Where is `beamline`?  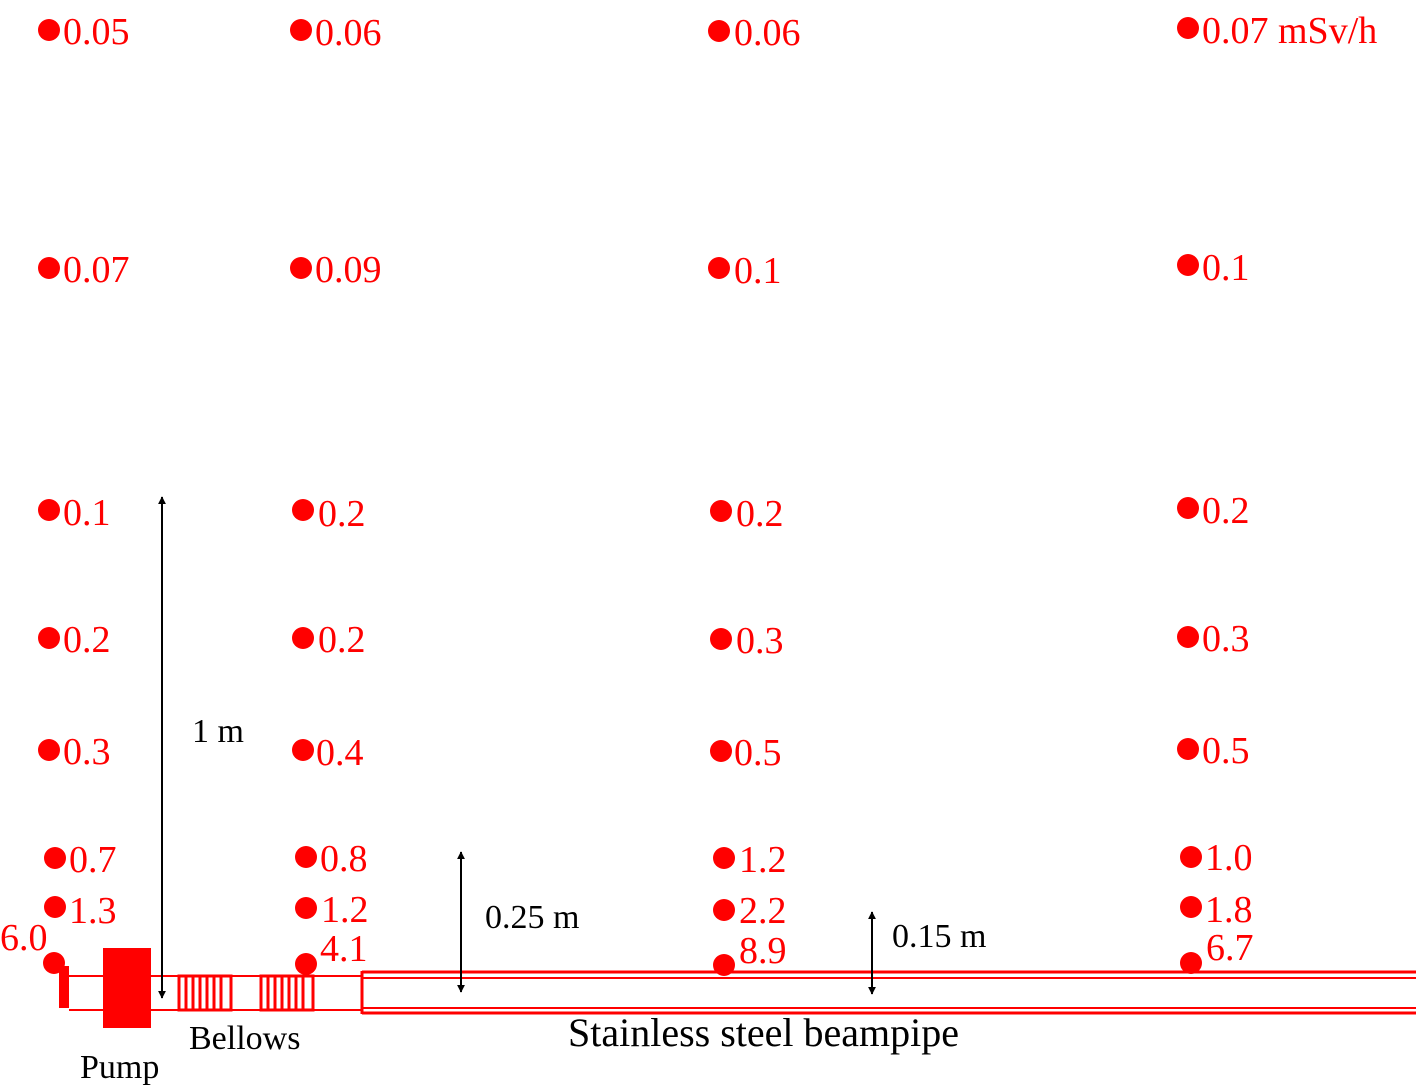
beamline is located at coordinates (737, 988).